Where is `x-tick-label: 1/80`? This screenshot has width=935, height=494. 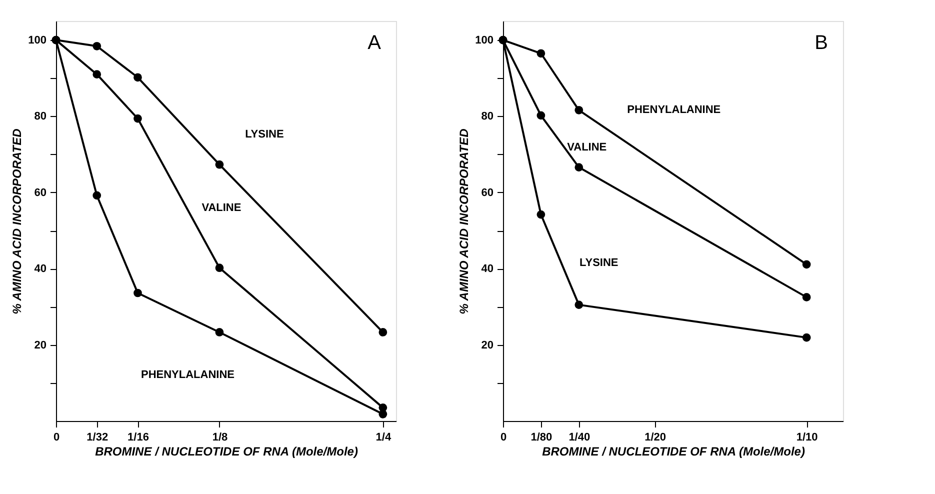
x-tick-label: 1/80 is located at coordinates (541, 438).